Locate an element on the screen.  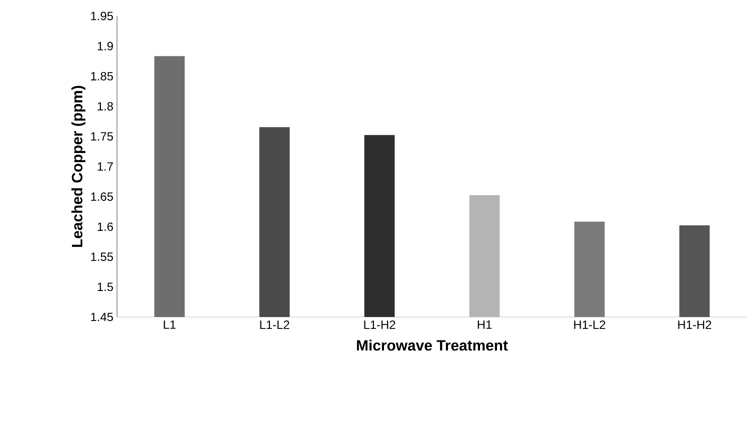
x-tick-label: L1-L2 is located at coordinates (275, 324).